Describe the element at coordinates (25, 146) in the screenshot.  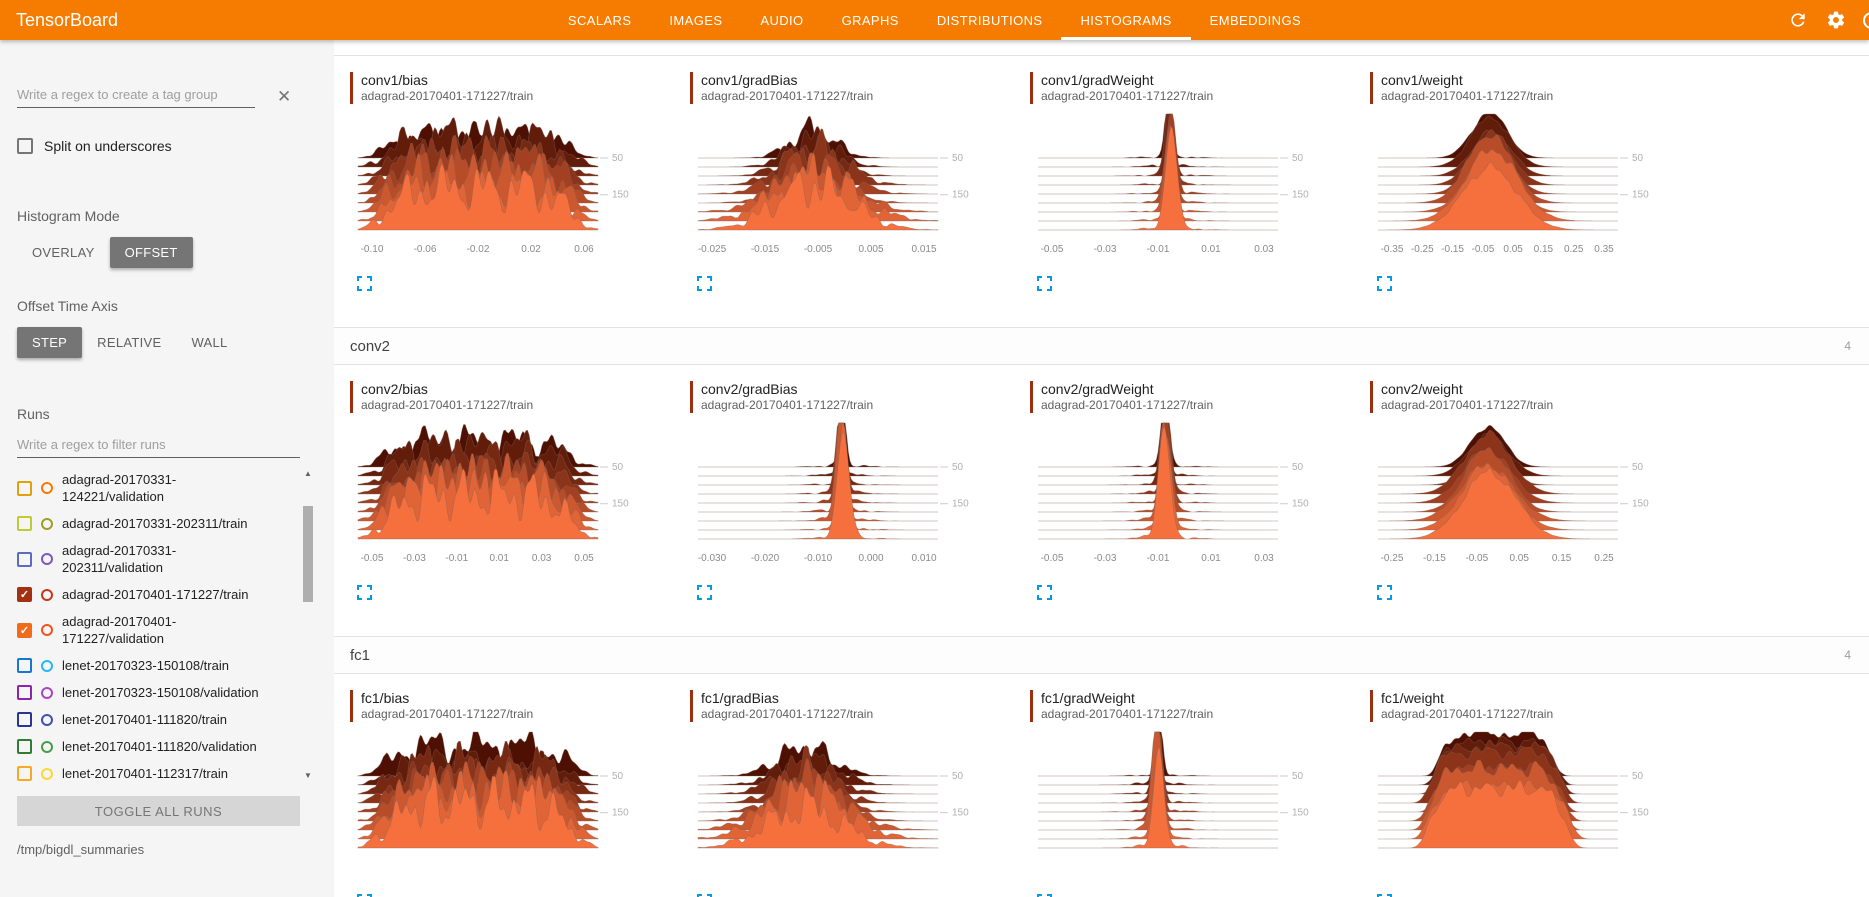
I see `split-underscores-checkbox` at that location.